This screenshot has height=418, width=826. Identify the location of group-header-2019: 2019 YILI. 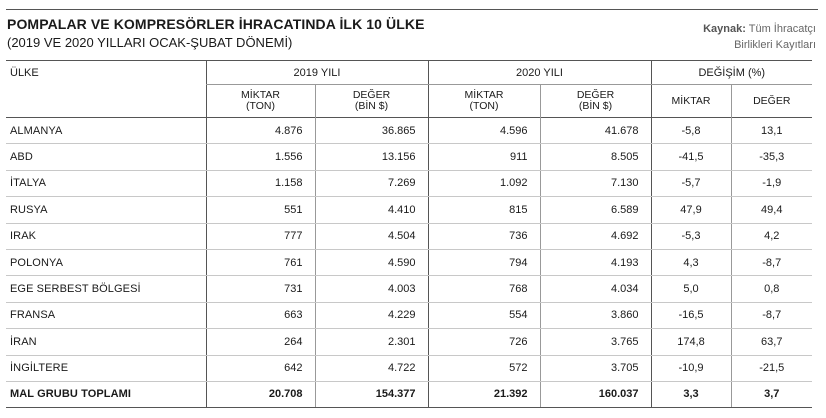
(316, 72).